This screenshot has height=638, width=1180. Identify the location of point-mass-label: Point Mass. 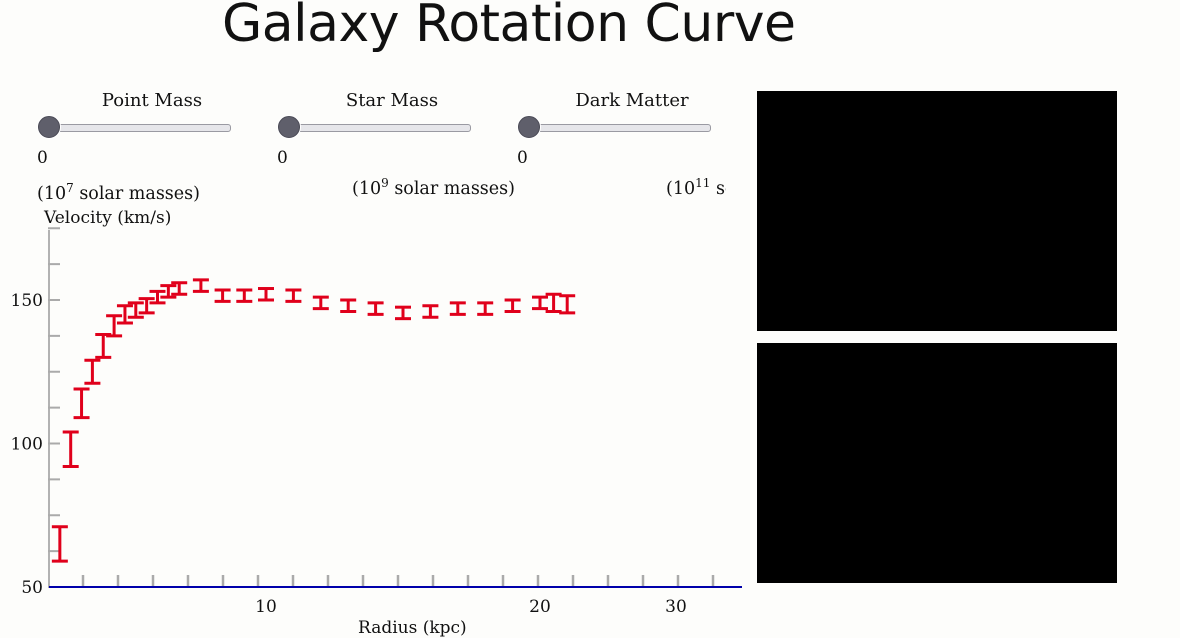
(152, 100).